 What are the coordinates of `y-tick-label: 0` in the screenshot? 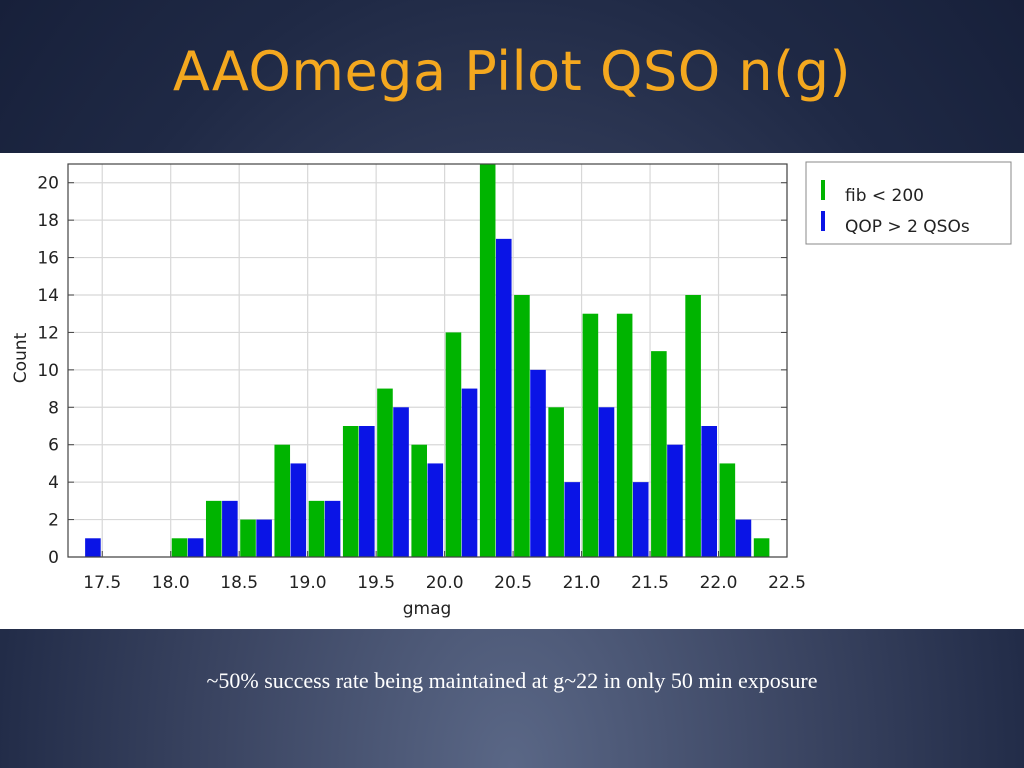 It's located at (53, 558).